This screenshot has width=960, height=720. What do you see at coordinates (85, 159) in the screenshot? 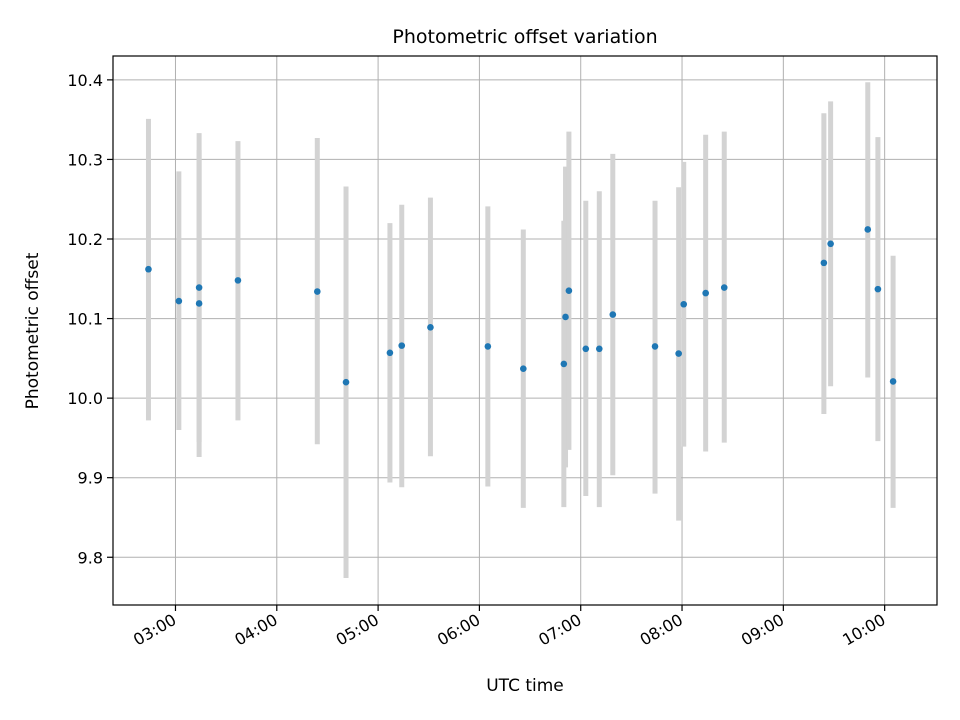
I see `y-tick-label: 10.3` at bounding box center [85, 159].